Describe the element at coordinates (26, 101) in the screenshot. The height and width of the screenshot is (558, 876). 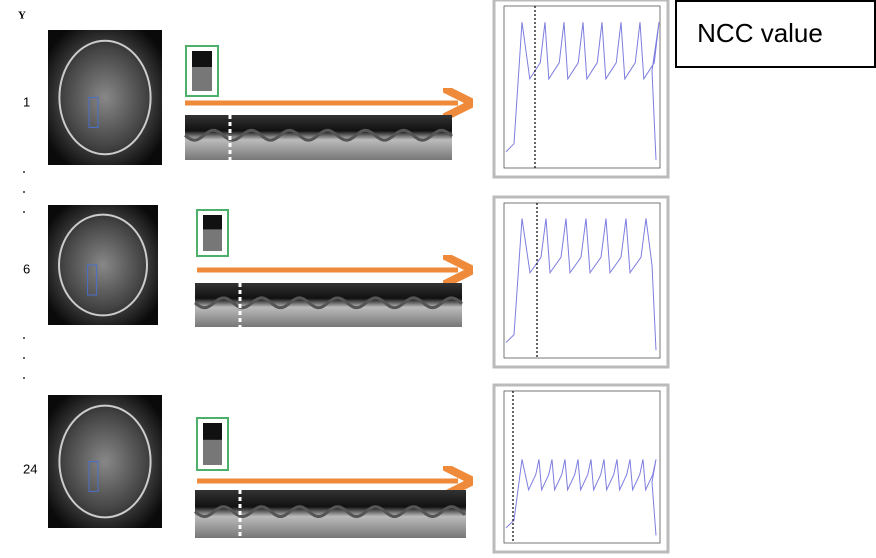
I see `row-label: 1` at that location.